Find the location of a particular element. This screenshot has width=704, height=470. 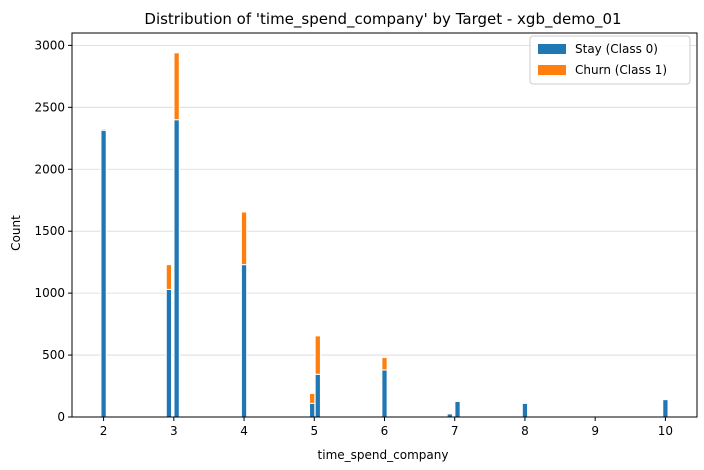

legend-swatch-churn is located at coordinates (552, 70).